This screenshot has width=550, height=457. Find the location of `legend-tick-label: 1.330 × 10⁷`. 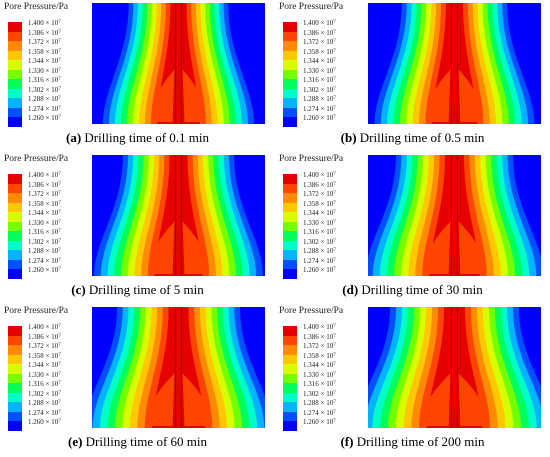

legend-tick-label: 1.330 × 10⁷ is located at coordinates (44, 70).